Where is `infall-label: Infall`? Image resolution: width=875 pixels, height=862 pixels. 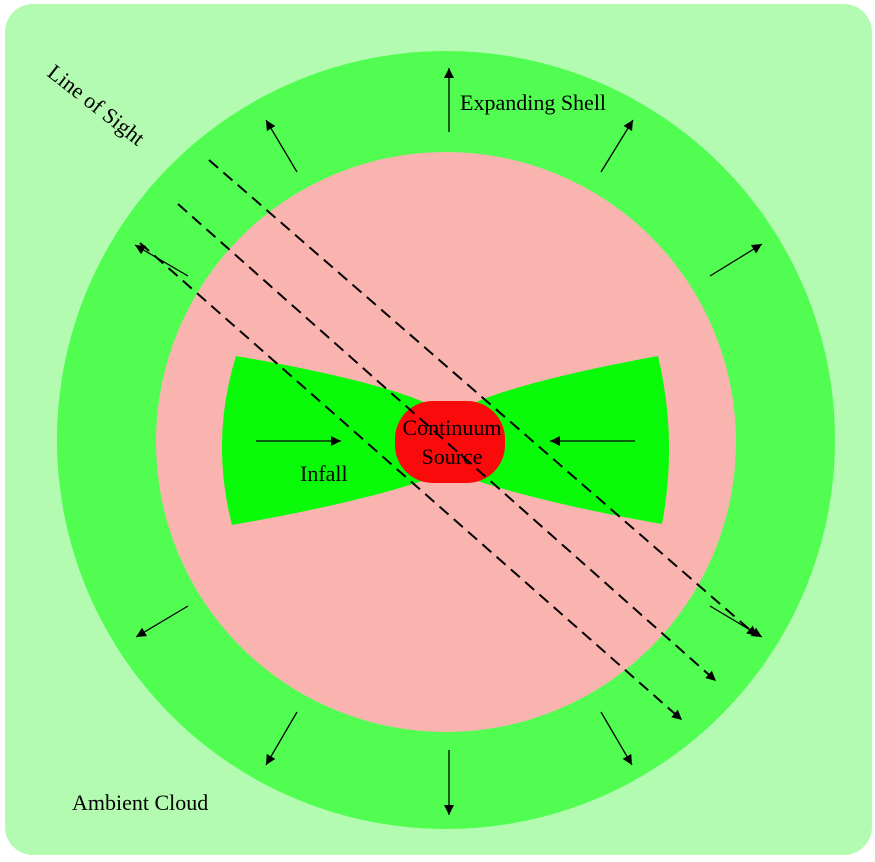
infall-label: Infall is located at coordinates (324, 473).